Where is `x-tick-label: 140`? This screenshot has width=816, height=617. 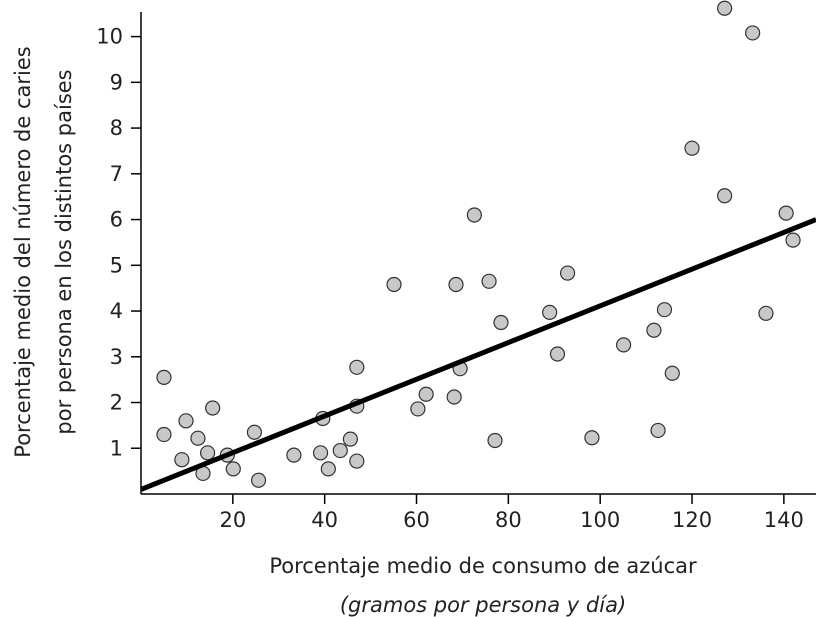 x-tick-label: 140 is located at coordinates (784, 520).